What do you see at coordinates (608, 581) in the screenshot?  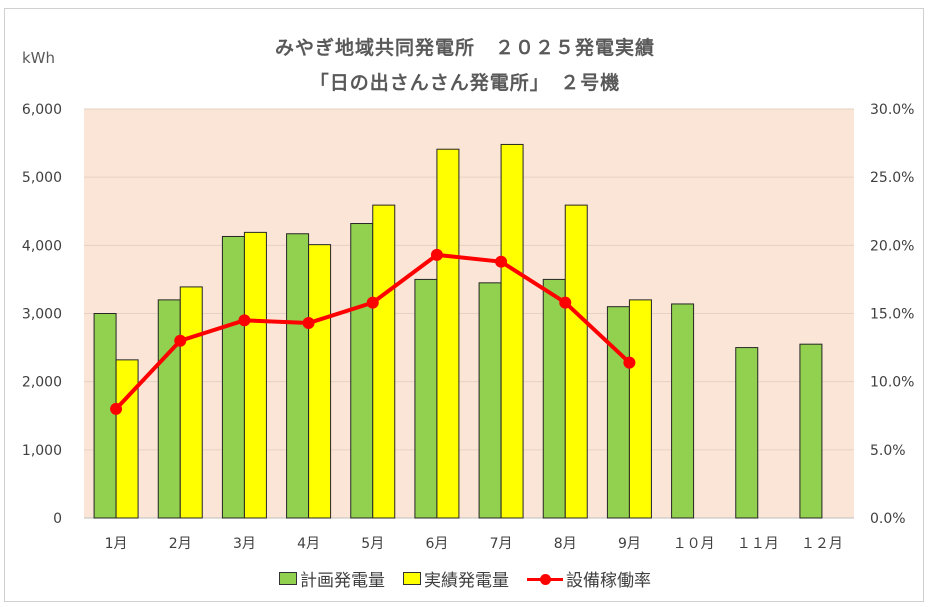 I see `legend-label-utilization: 設備稼働率` at bounding box center [608, 581].